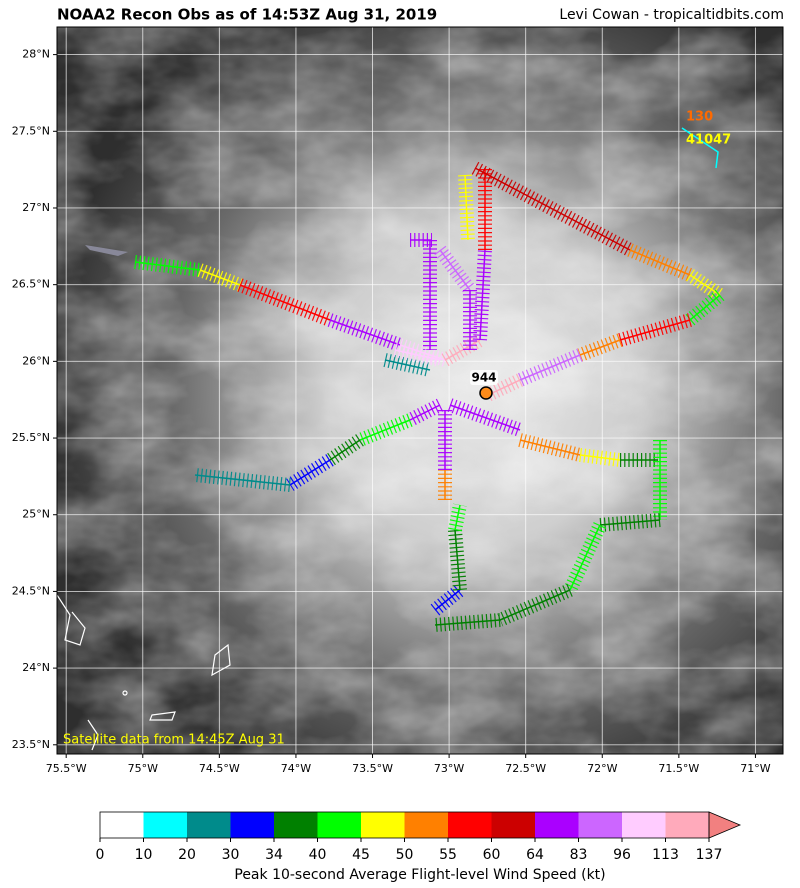 The image size is (800, 888). What do you see at coordinates (106, 250) in the screenshot?
I see `aircraft` at bounding box center [106, 250].